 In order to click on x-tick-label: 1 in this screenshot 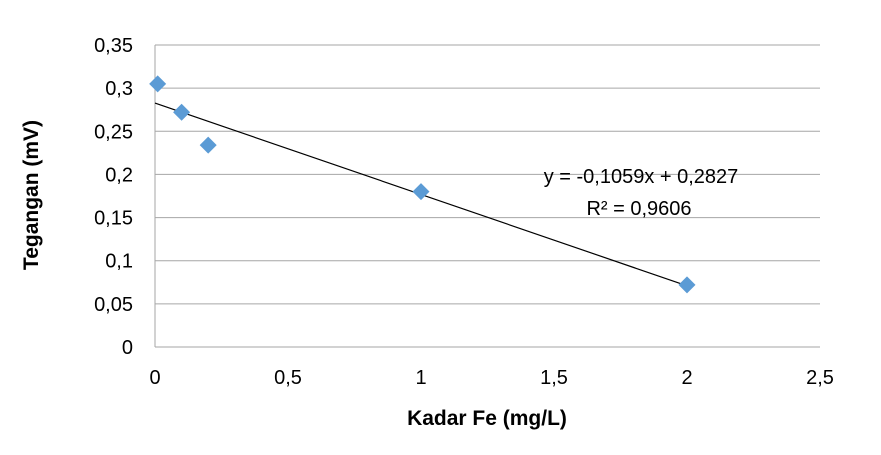, I will do `click(420, 378)`.